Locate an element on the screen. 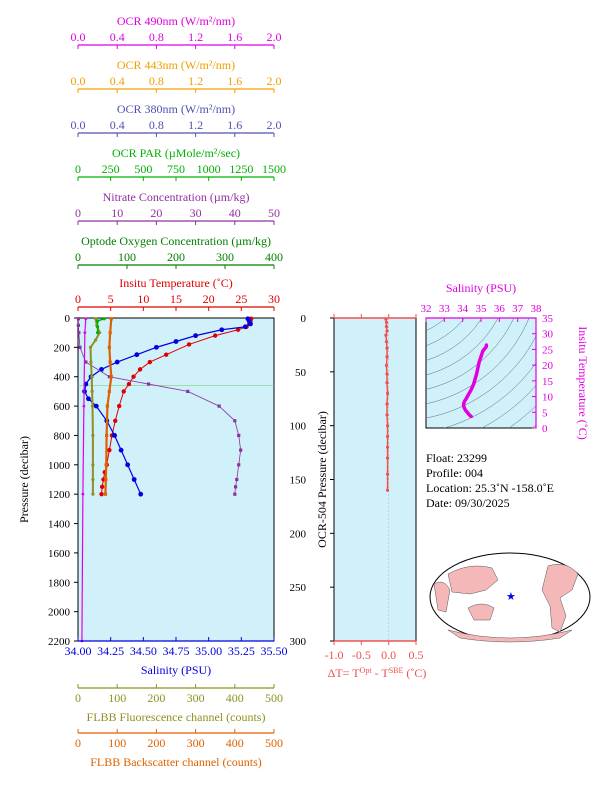  top-axis-title-temperature: Insitu Temperature (˚C) is located at coordinates (176, 283).